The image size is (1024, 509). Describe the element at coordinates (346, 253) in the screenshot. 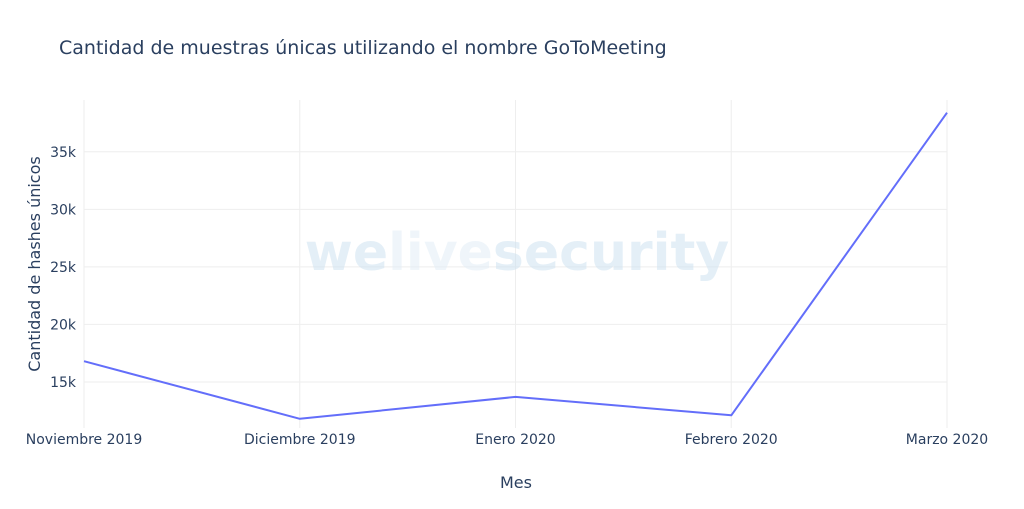

I see `watermark-part-we: we` at that location.